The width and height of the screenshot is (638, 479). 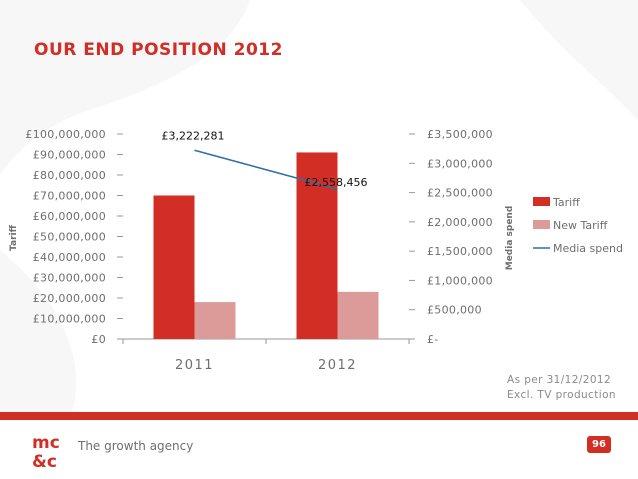 What do you see at coordinates (319, 449) in the screenshot?
I see `footer: mc &c The growth agency 96` at bounding box center [319, 449].